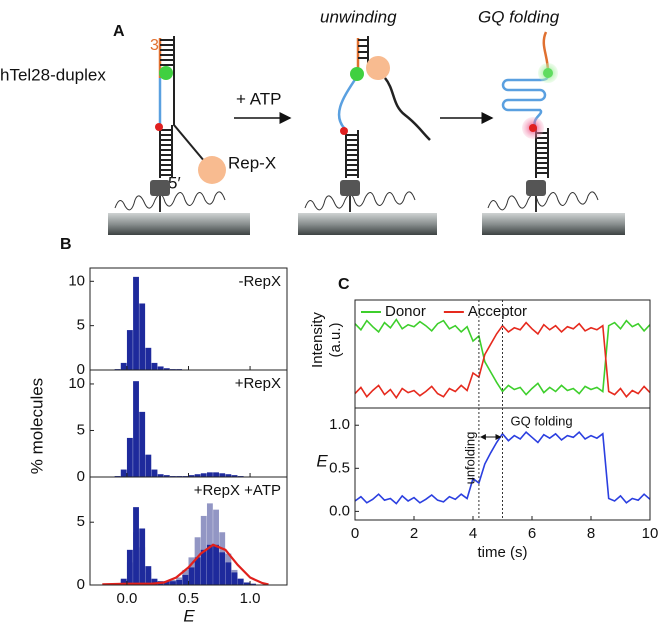 Image resolution: width=660 pixels, height=639 pixels. I want to click on x-tick-label: 4, so click(473, 533).